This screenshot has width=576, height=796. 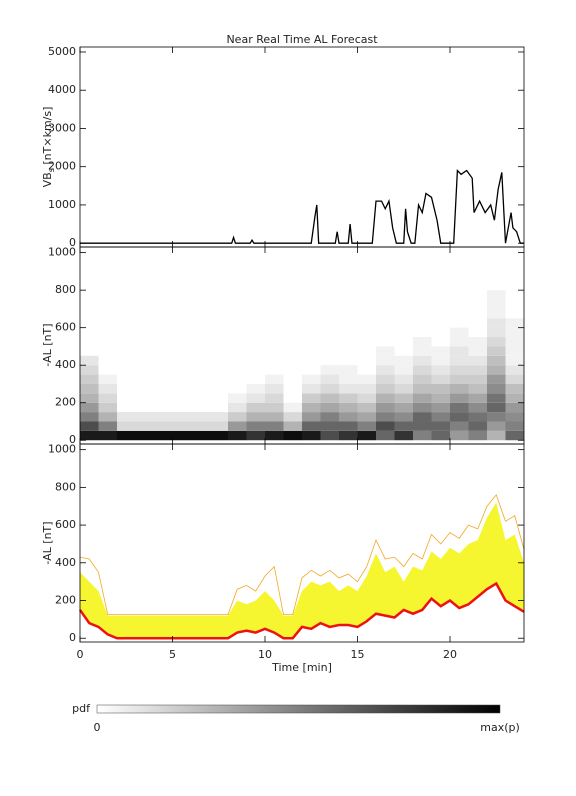 I want to click on y-label-sub: s, so click(x=51, y=170).